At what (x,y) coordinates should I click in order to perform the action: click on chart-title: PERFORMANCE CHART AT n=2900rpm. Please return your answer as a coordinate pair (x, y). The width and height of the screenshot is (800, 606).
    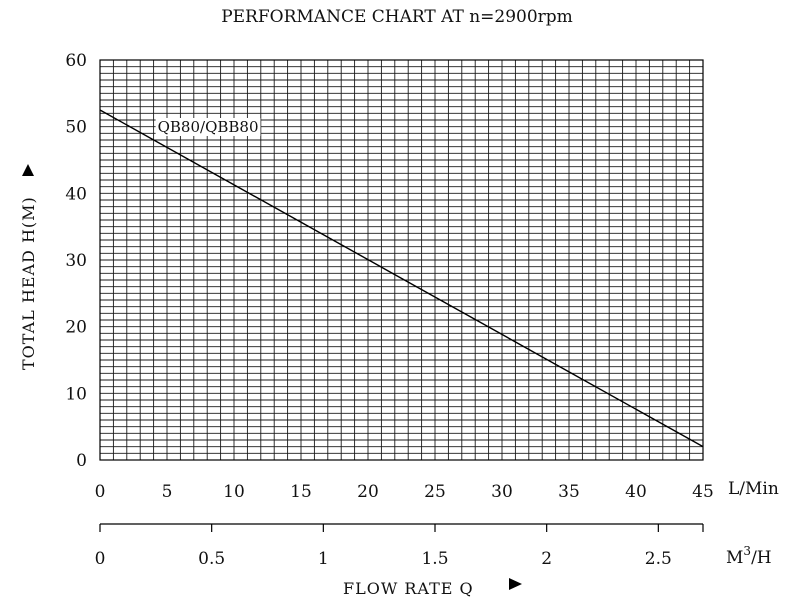
    Looking at the image, I should click on (397, 17).